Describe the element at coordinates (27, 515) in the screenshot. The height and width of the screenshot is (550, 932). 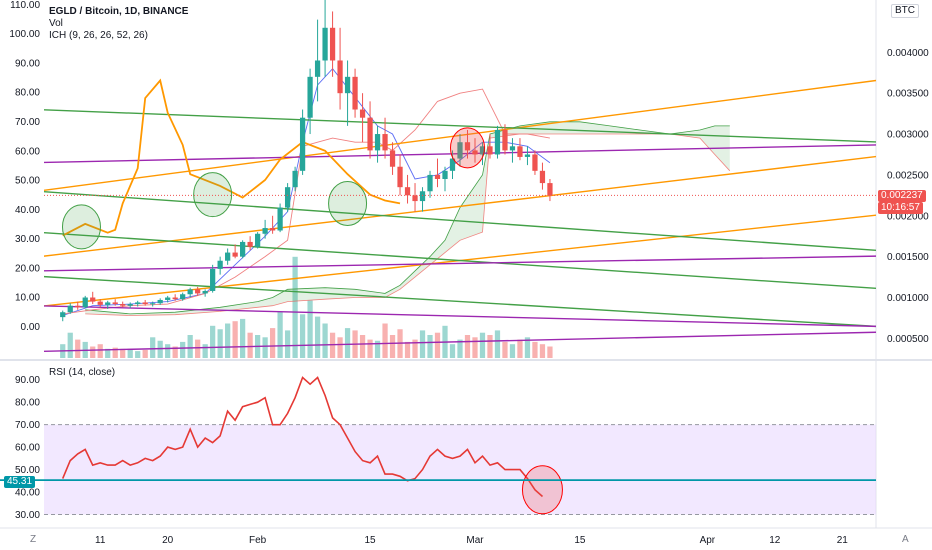
I see `rsi-y-tick-label: 30.00` at that location.